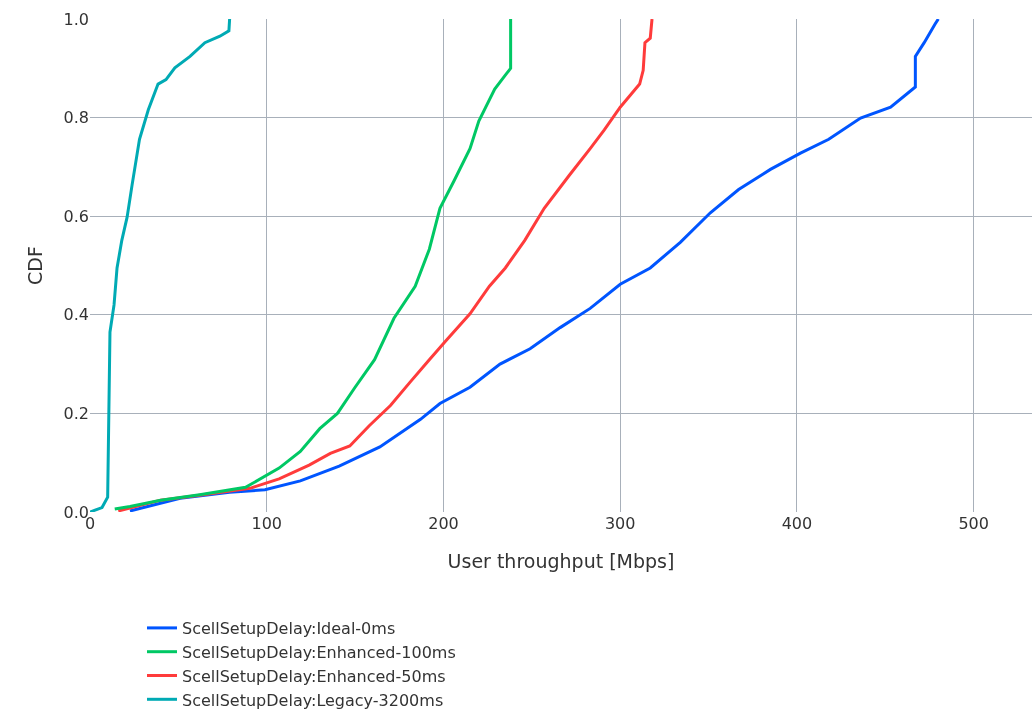 The image size is (1032, 717). What do you see at coordinates (76, 216) in the screenshot?
I see `y-tick-label: 0.6` at bounding box center [76, 216].